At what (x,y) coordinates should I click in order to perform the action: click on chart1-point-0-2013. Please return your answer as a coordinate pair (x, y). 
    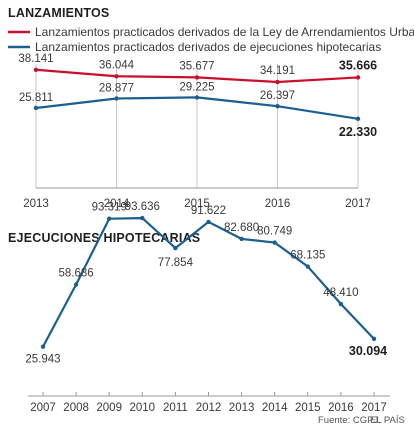
    Looking at the image, I should click on (36, 69).